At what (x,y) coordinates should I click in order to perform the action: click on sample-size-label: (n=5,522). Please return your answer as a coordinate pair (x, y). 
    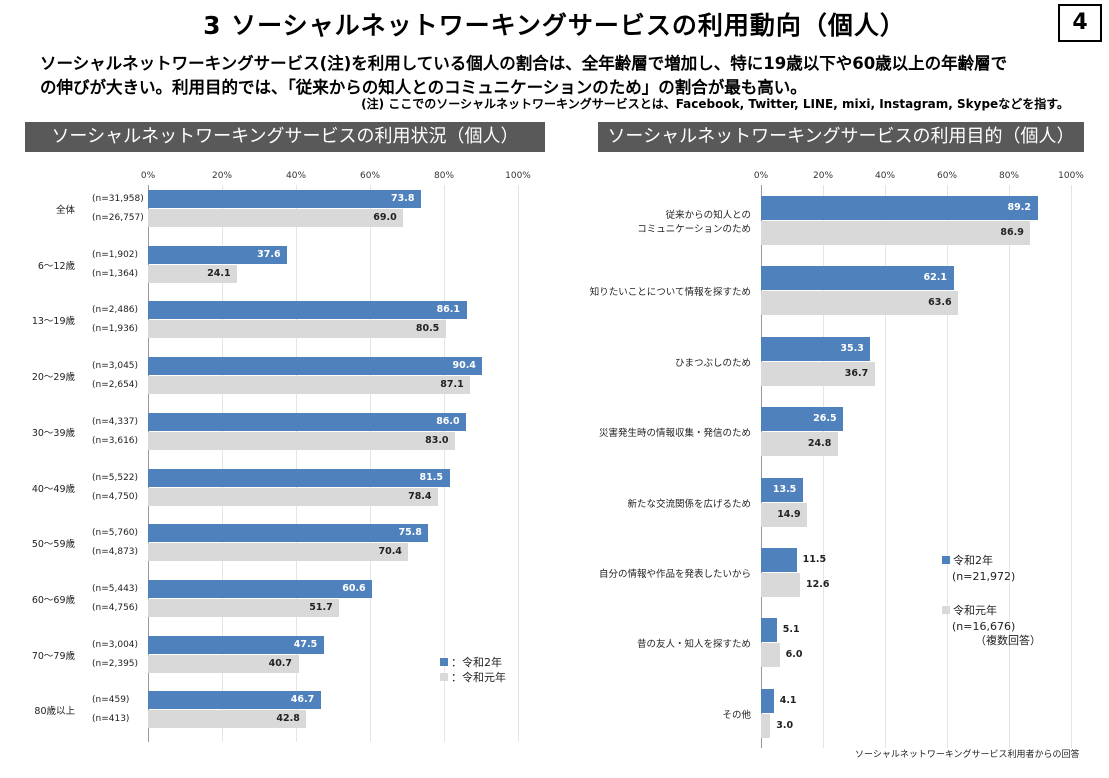
    Looking at the image, I should click on (115, 477).